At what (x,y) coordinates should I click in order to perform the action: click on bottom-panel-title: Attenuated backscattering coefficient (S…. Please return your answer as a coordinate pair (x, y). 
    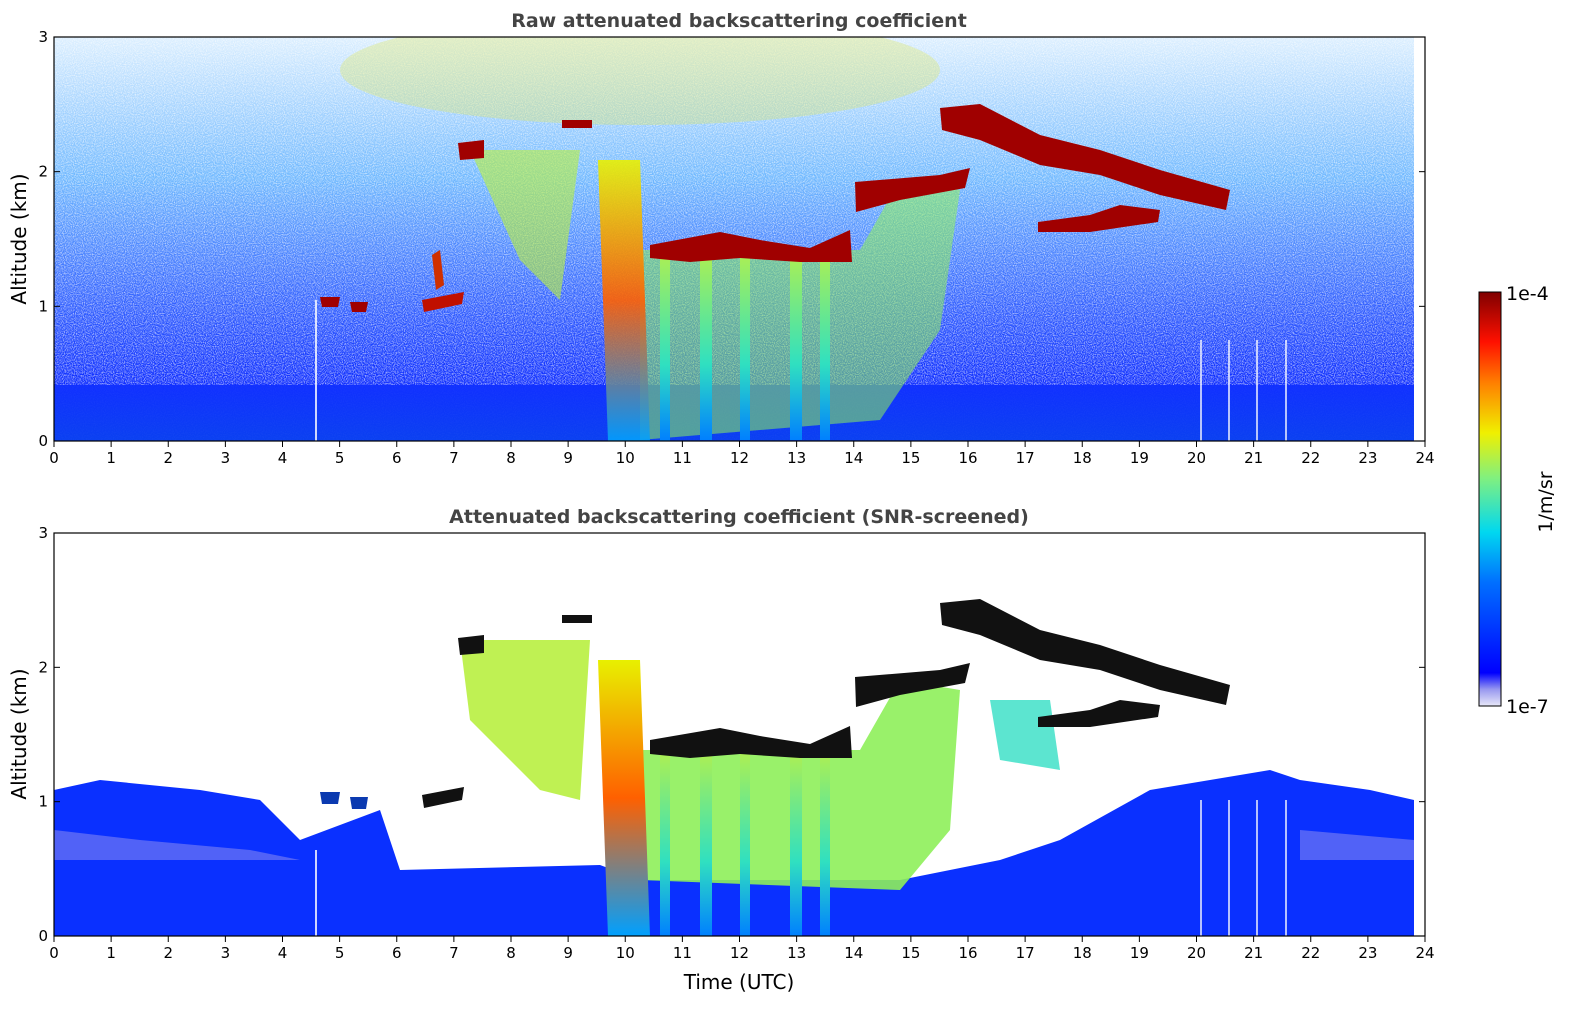
    Looking at the image, I should click on (739, 517).